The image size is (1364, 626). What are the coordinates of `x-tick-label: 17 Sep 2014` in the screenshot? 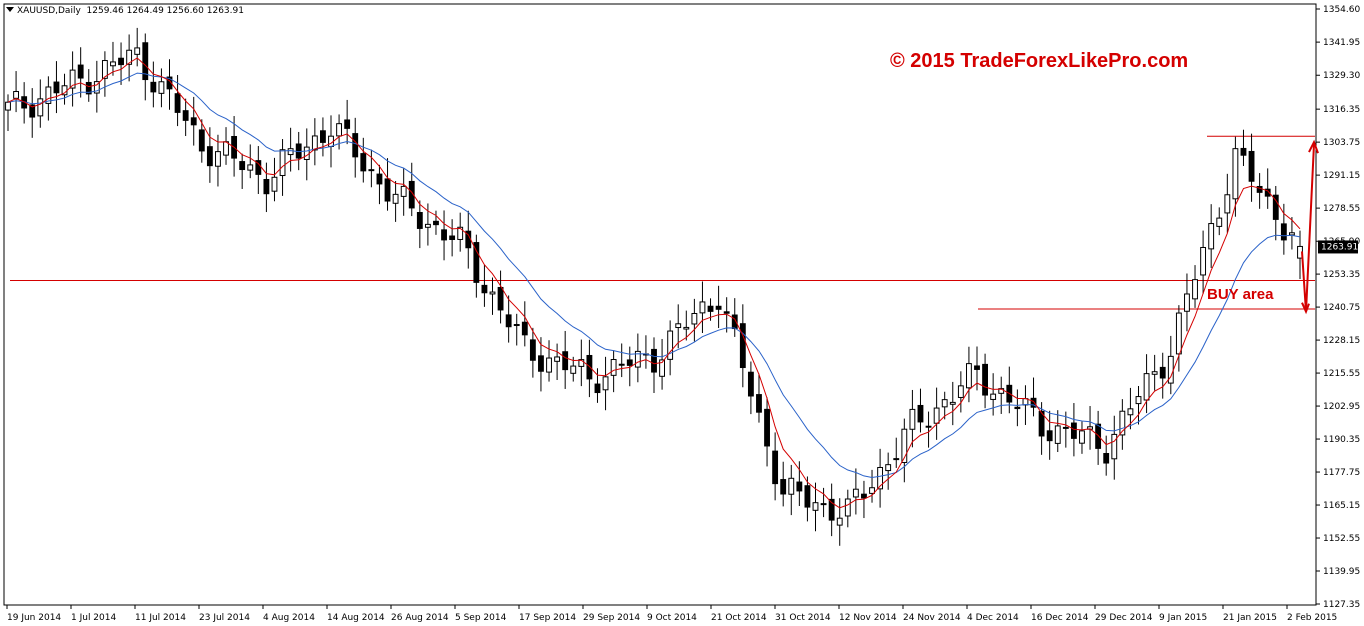 It's located at (547, 618).